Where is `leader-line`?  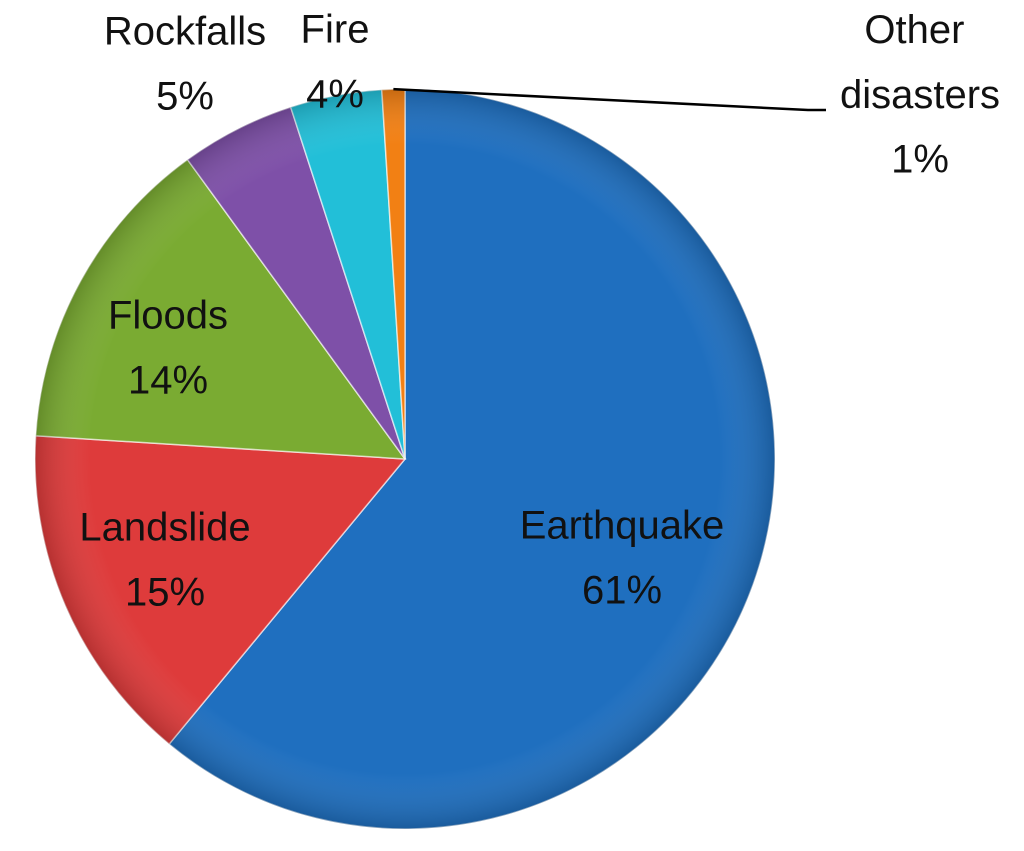
leader-line is located at coordinates (609, 99).